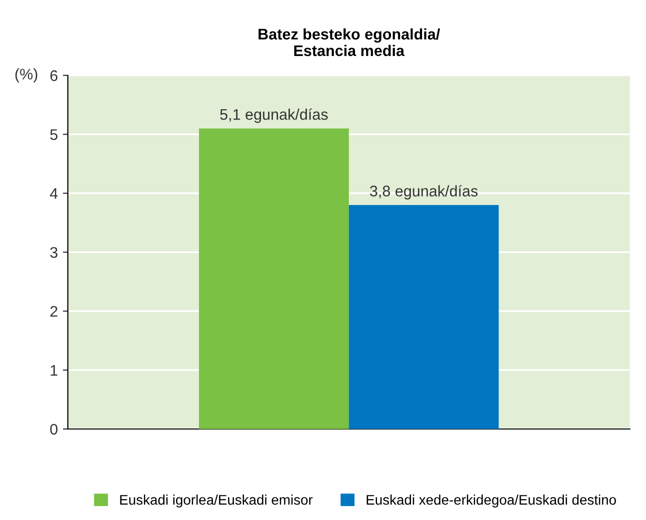 The height and width of the screenshot is (520, 646). I want to click on y-tick-label: 4, so click(54, 193).